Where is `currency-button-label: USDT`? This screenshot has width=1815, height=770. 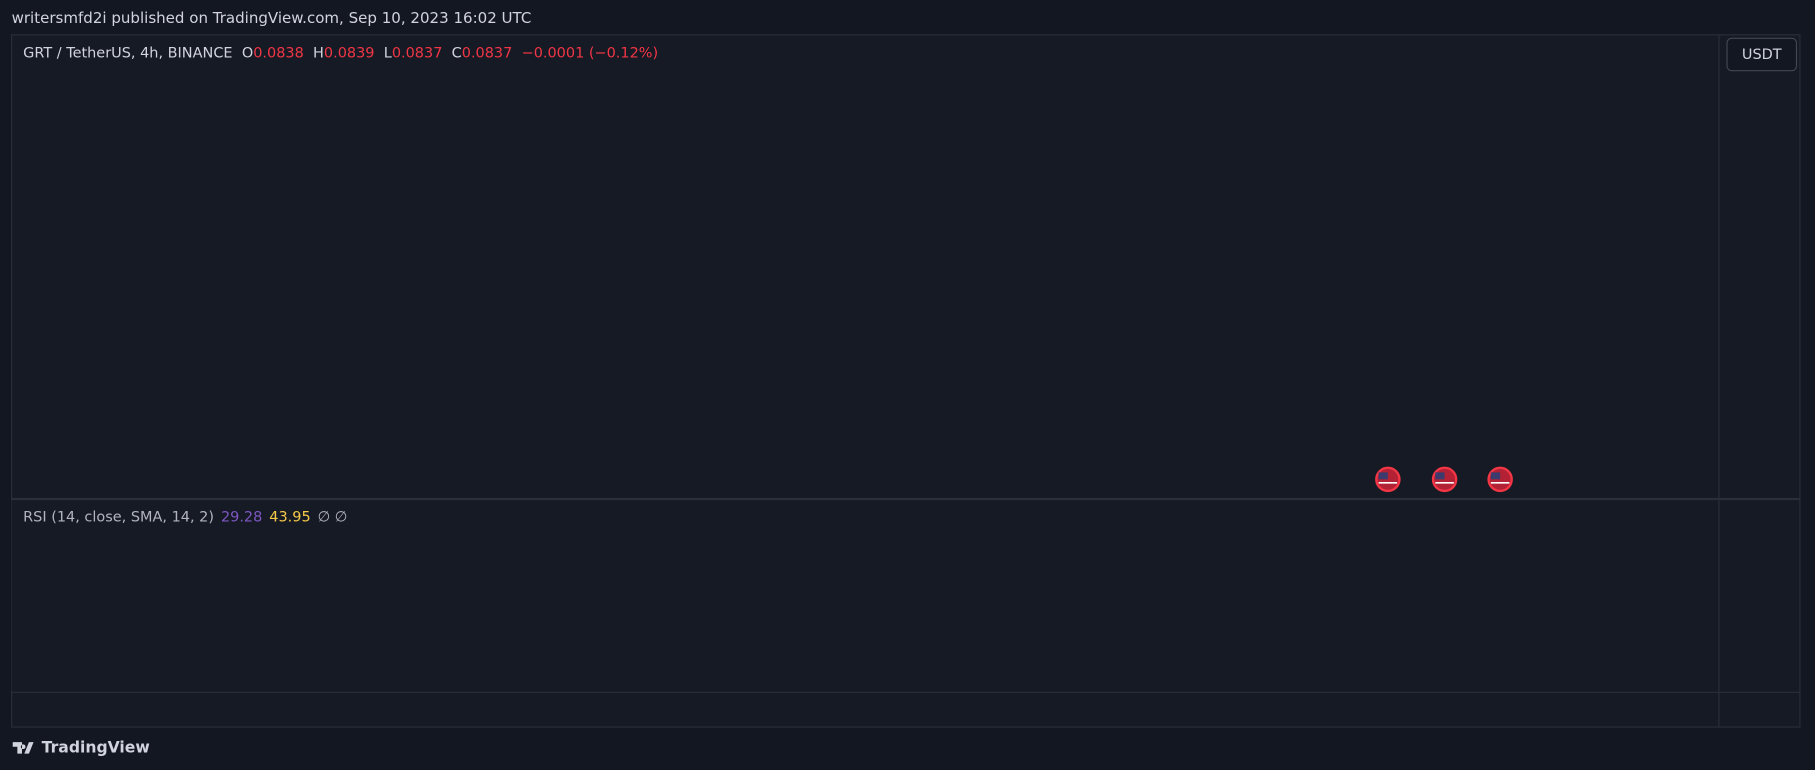 currency-button-label: USDT is located at coordinates (1762, 55).